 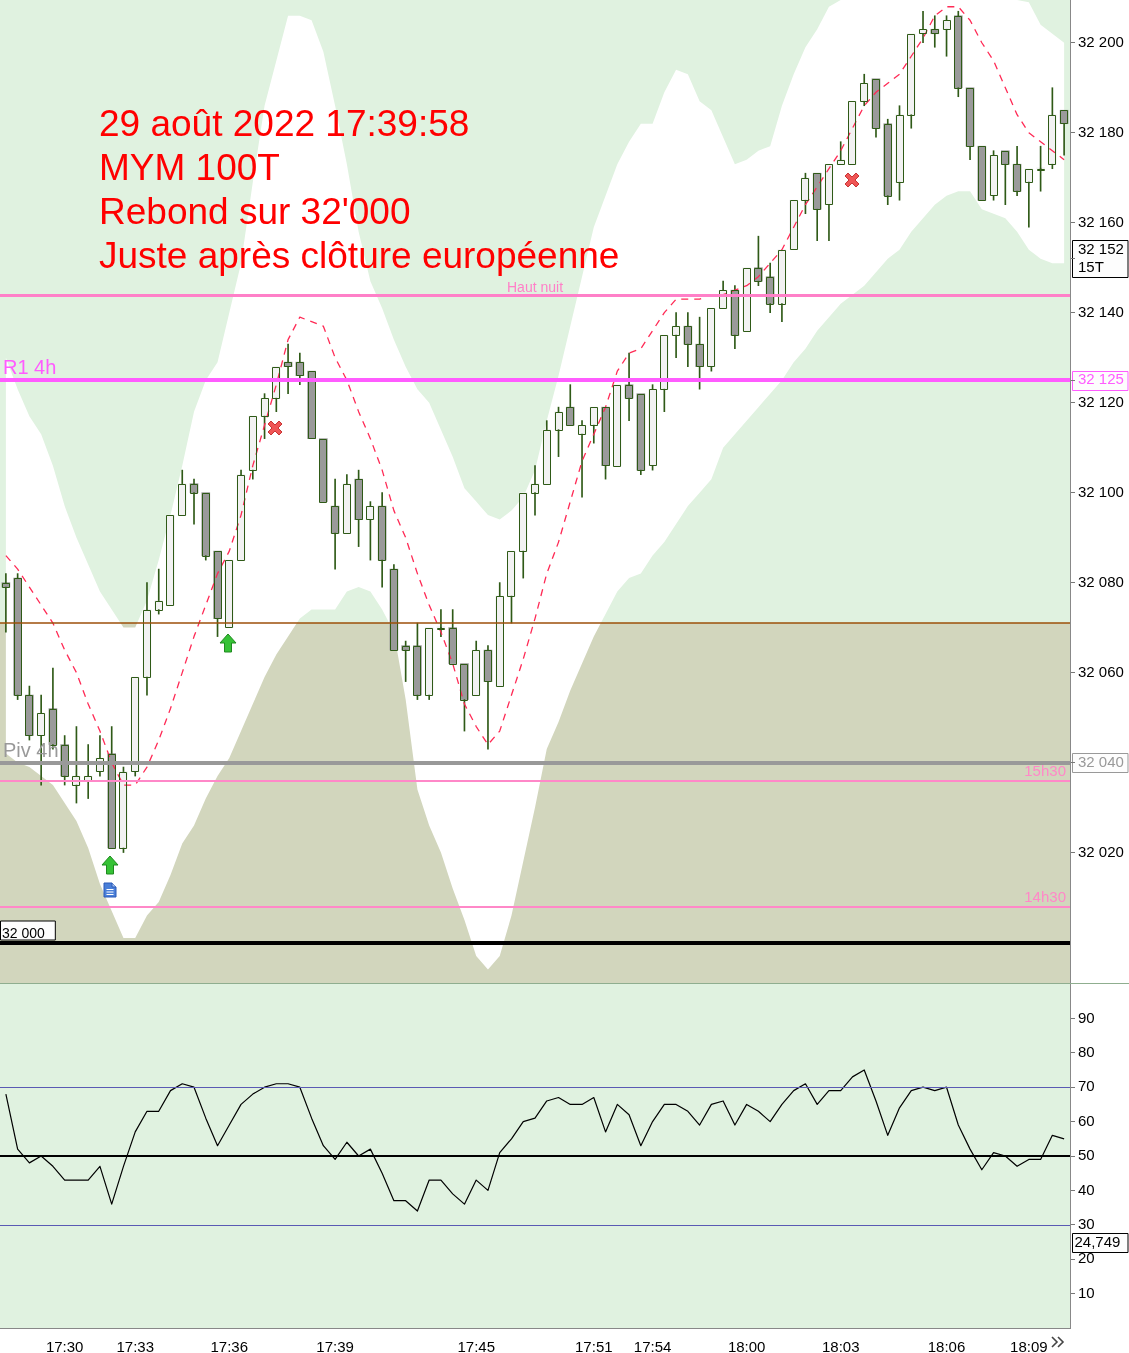 I want to click on x-tick-label: 17:51, so click(x=594, y=1345).